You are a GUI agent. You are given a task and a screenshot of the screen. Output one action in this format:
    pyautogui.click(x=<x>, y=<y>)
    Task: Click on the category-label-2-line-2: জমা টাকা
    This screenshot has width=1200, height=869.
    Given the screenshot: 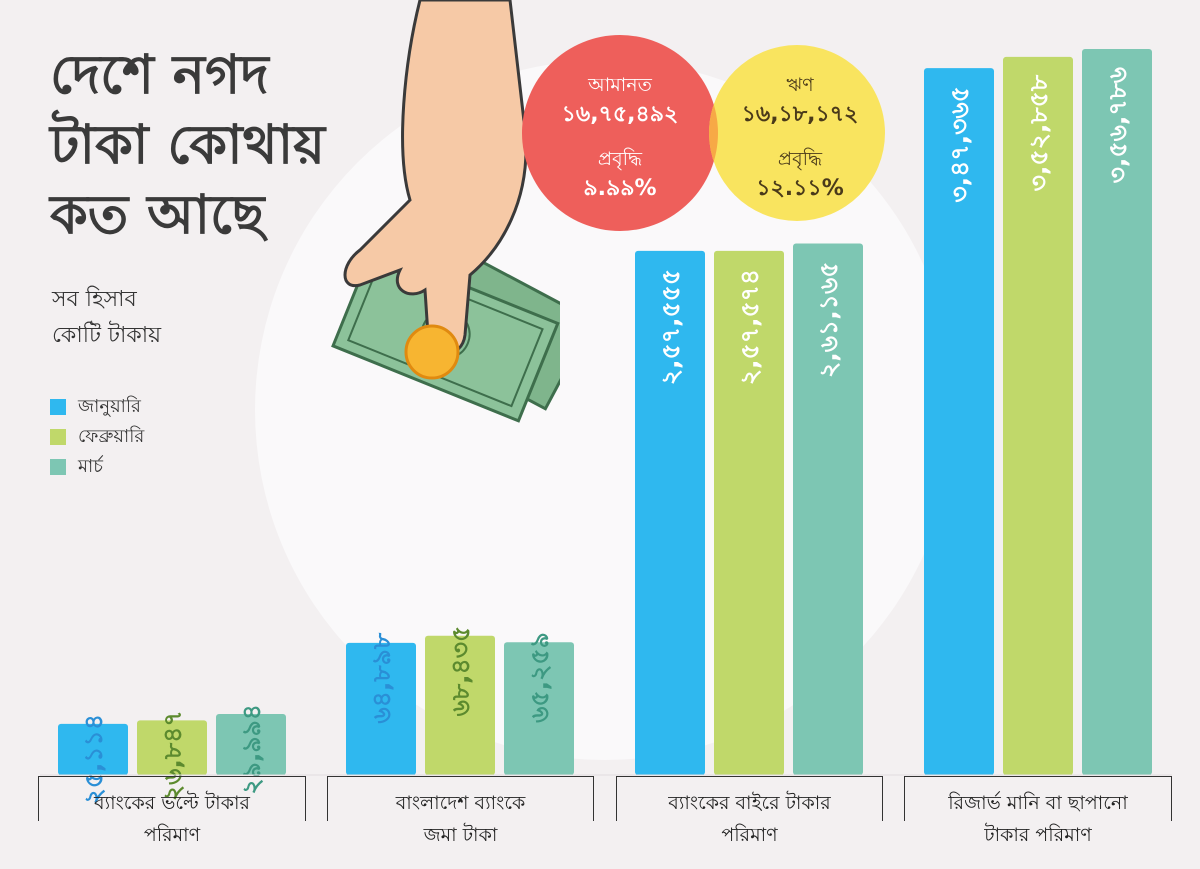 What is the action you would take?
    pyautogui.click(x=460, y=835)
    